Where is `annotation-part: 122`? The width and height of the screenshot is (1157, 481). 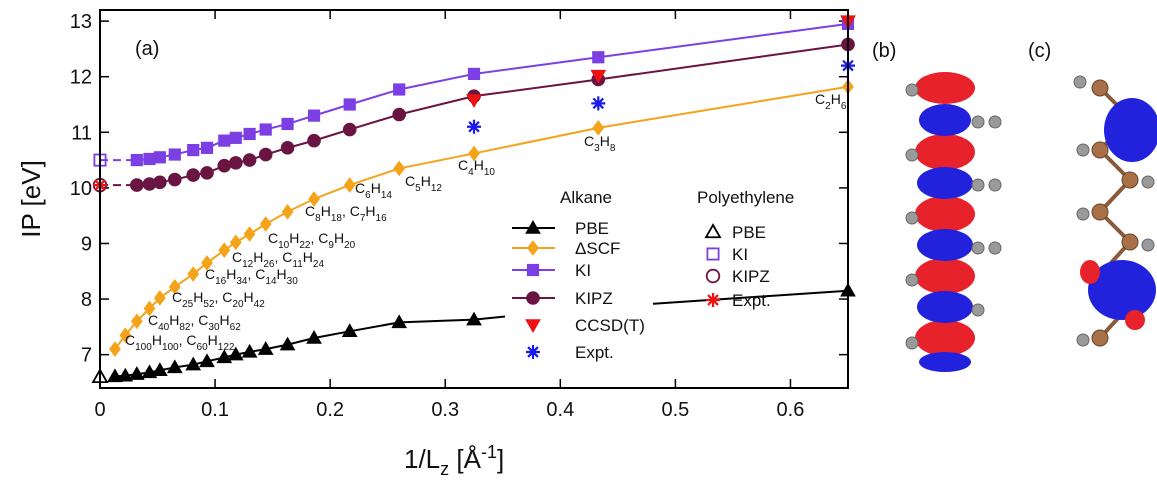 annotation-part: 122 is located at coordinates (226, 347).